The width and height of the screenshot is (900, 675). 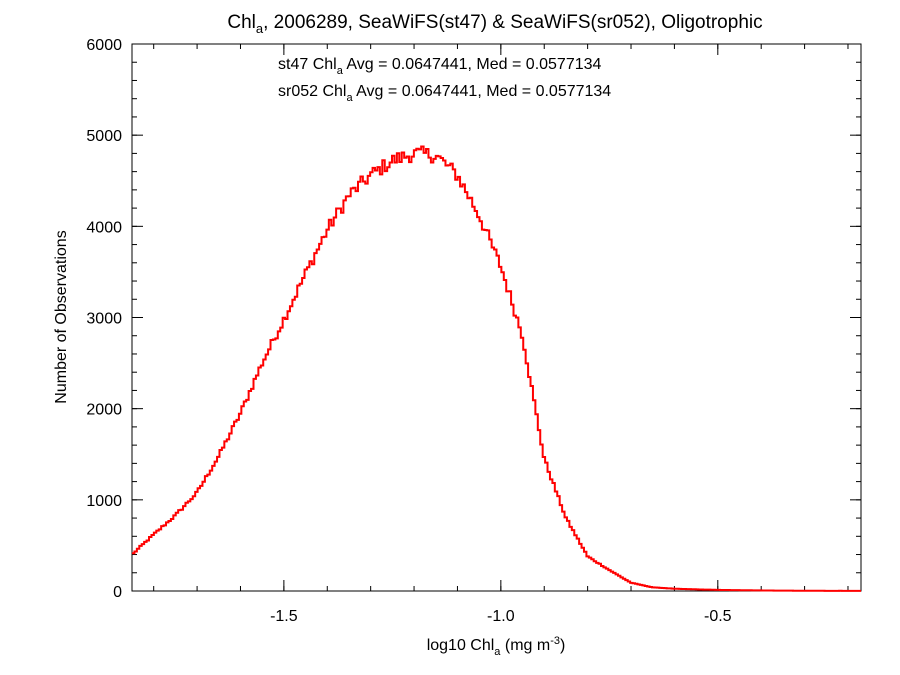 What do you see at coordinates (496, 646) in the screenshot?
I see `x-axis-label: log10 Chla (mg m-3)` at bounding box center [496, 646].